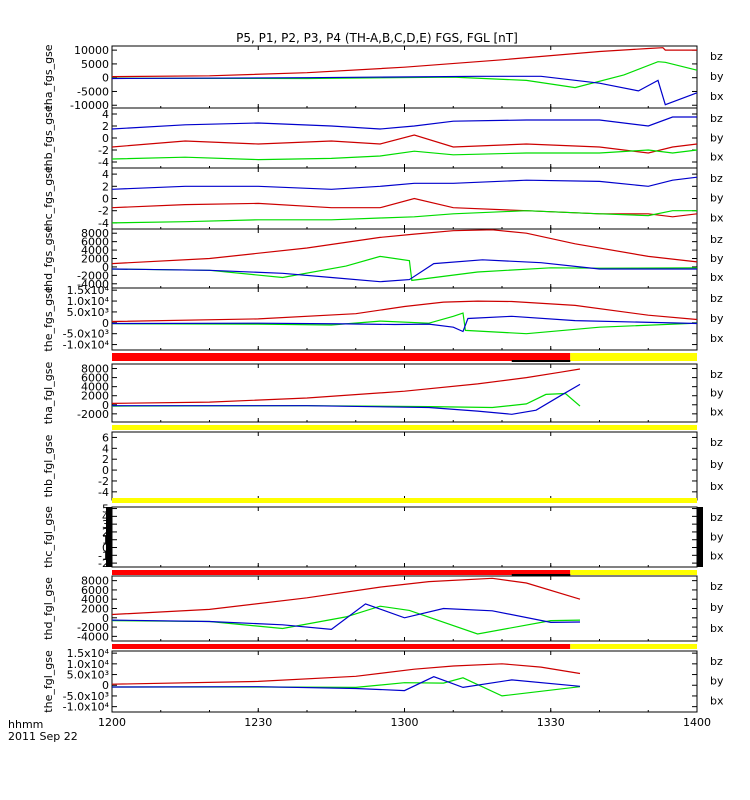  I want to click on panel-thb-fgs-gse: 420-2-4 thb_fgs_gse bz by bx, so click(383, 138).